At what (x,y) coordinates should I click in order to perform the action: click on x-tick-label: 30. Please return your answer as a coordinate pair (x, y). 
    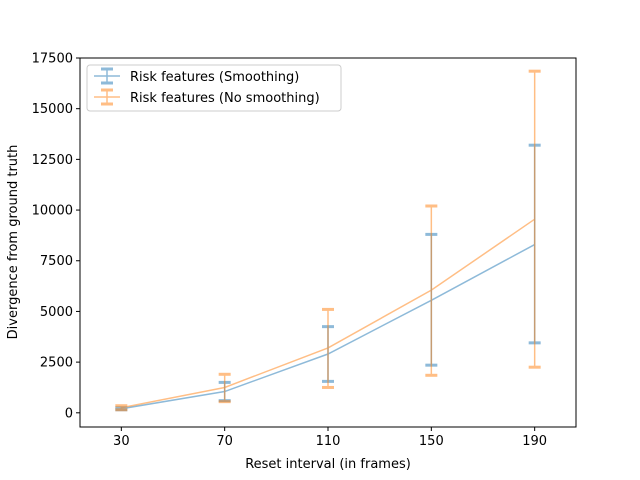
    Looking at the image, I should click on (121, 441).